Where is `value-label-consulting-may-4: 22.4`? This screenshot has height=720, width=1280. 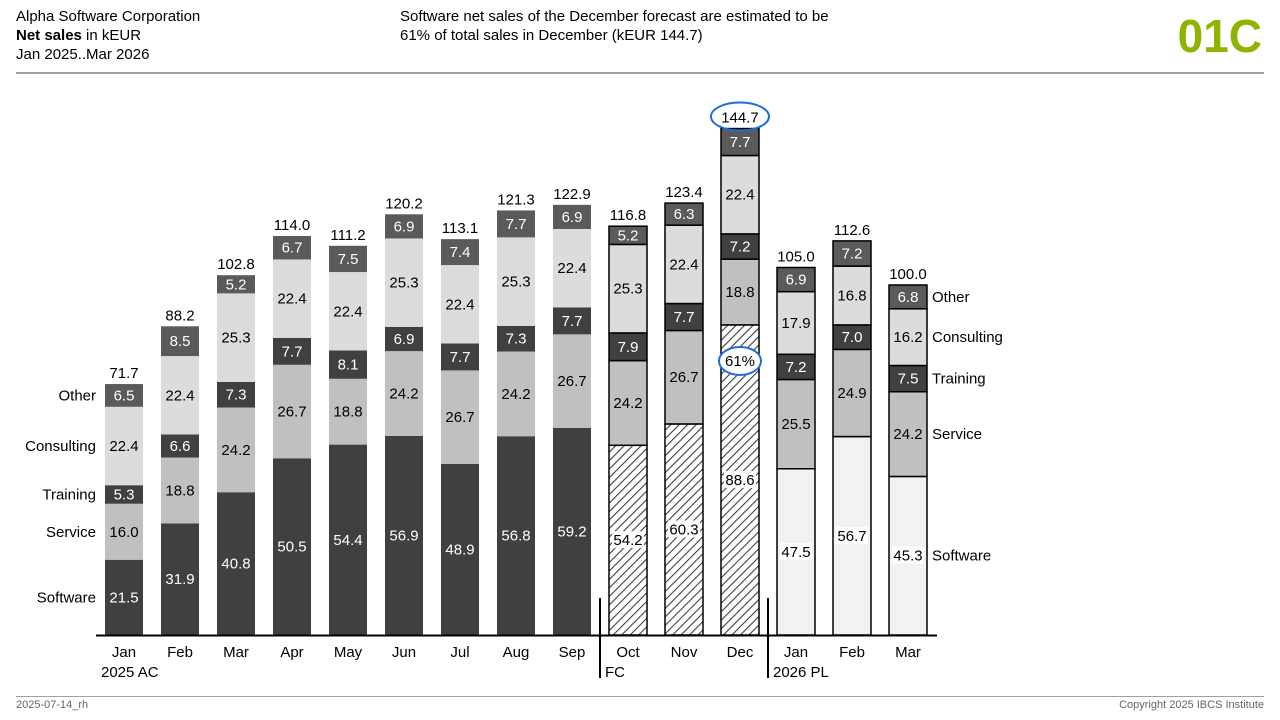
value-label-consulting-may-4: 22.4 is located at coordinates (347, 311).